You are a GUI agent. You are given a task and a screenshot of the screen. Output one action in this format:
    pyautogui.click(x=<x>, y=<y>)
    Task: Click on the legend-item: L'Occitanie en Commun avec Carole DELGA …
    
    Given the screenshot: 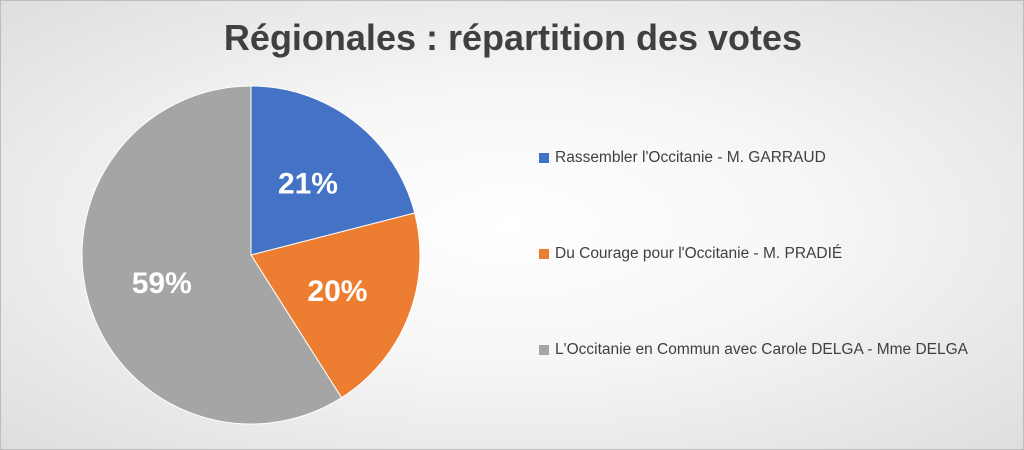 What is the action you would take?
    pyautogui.click(x=753, y=350)
    